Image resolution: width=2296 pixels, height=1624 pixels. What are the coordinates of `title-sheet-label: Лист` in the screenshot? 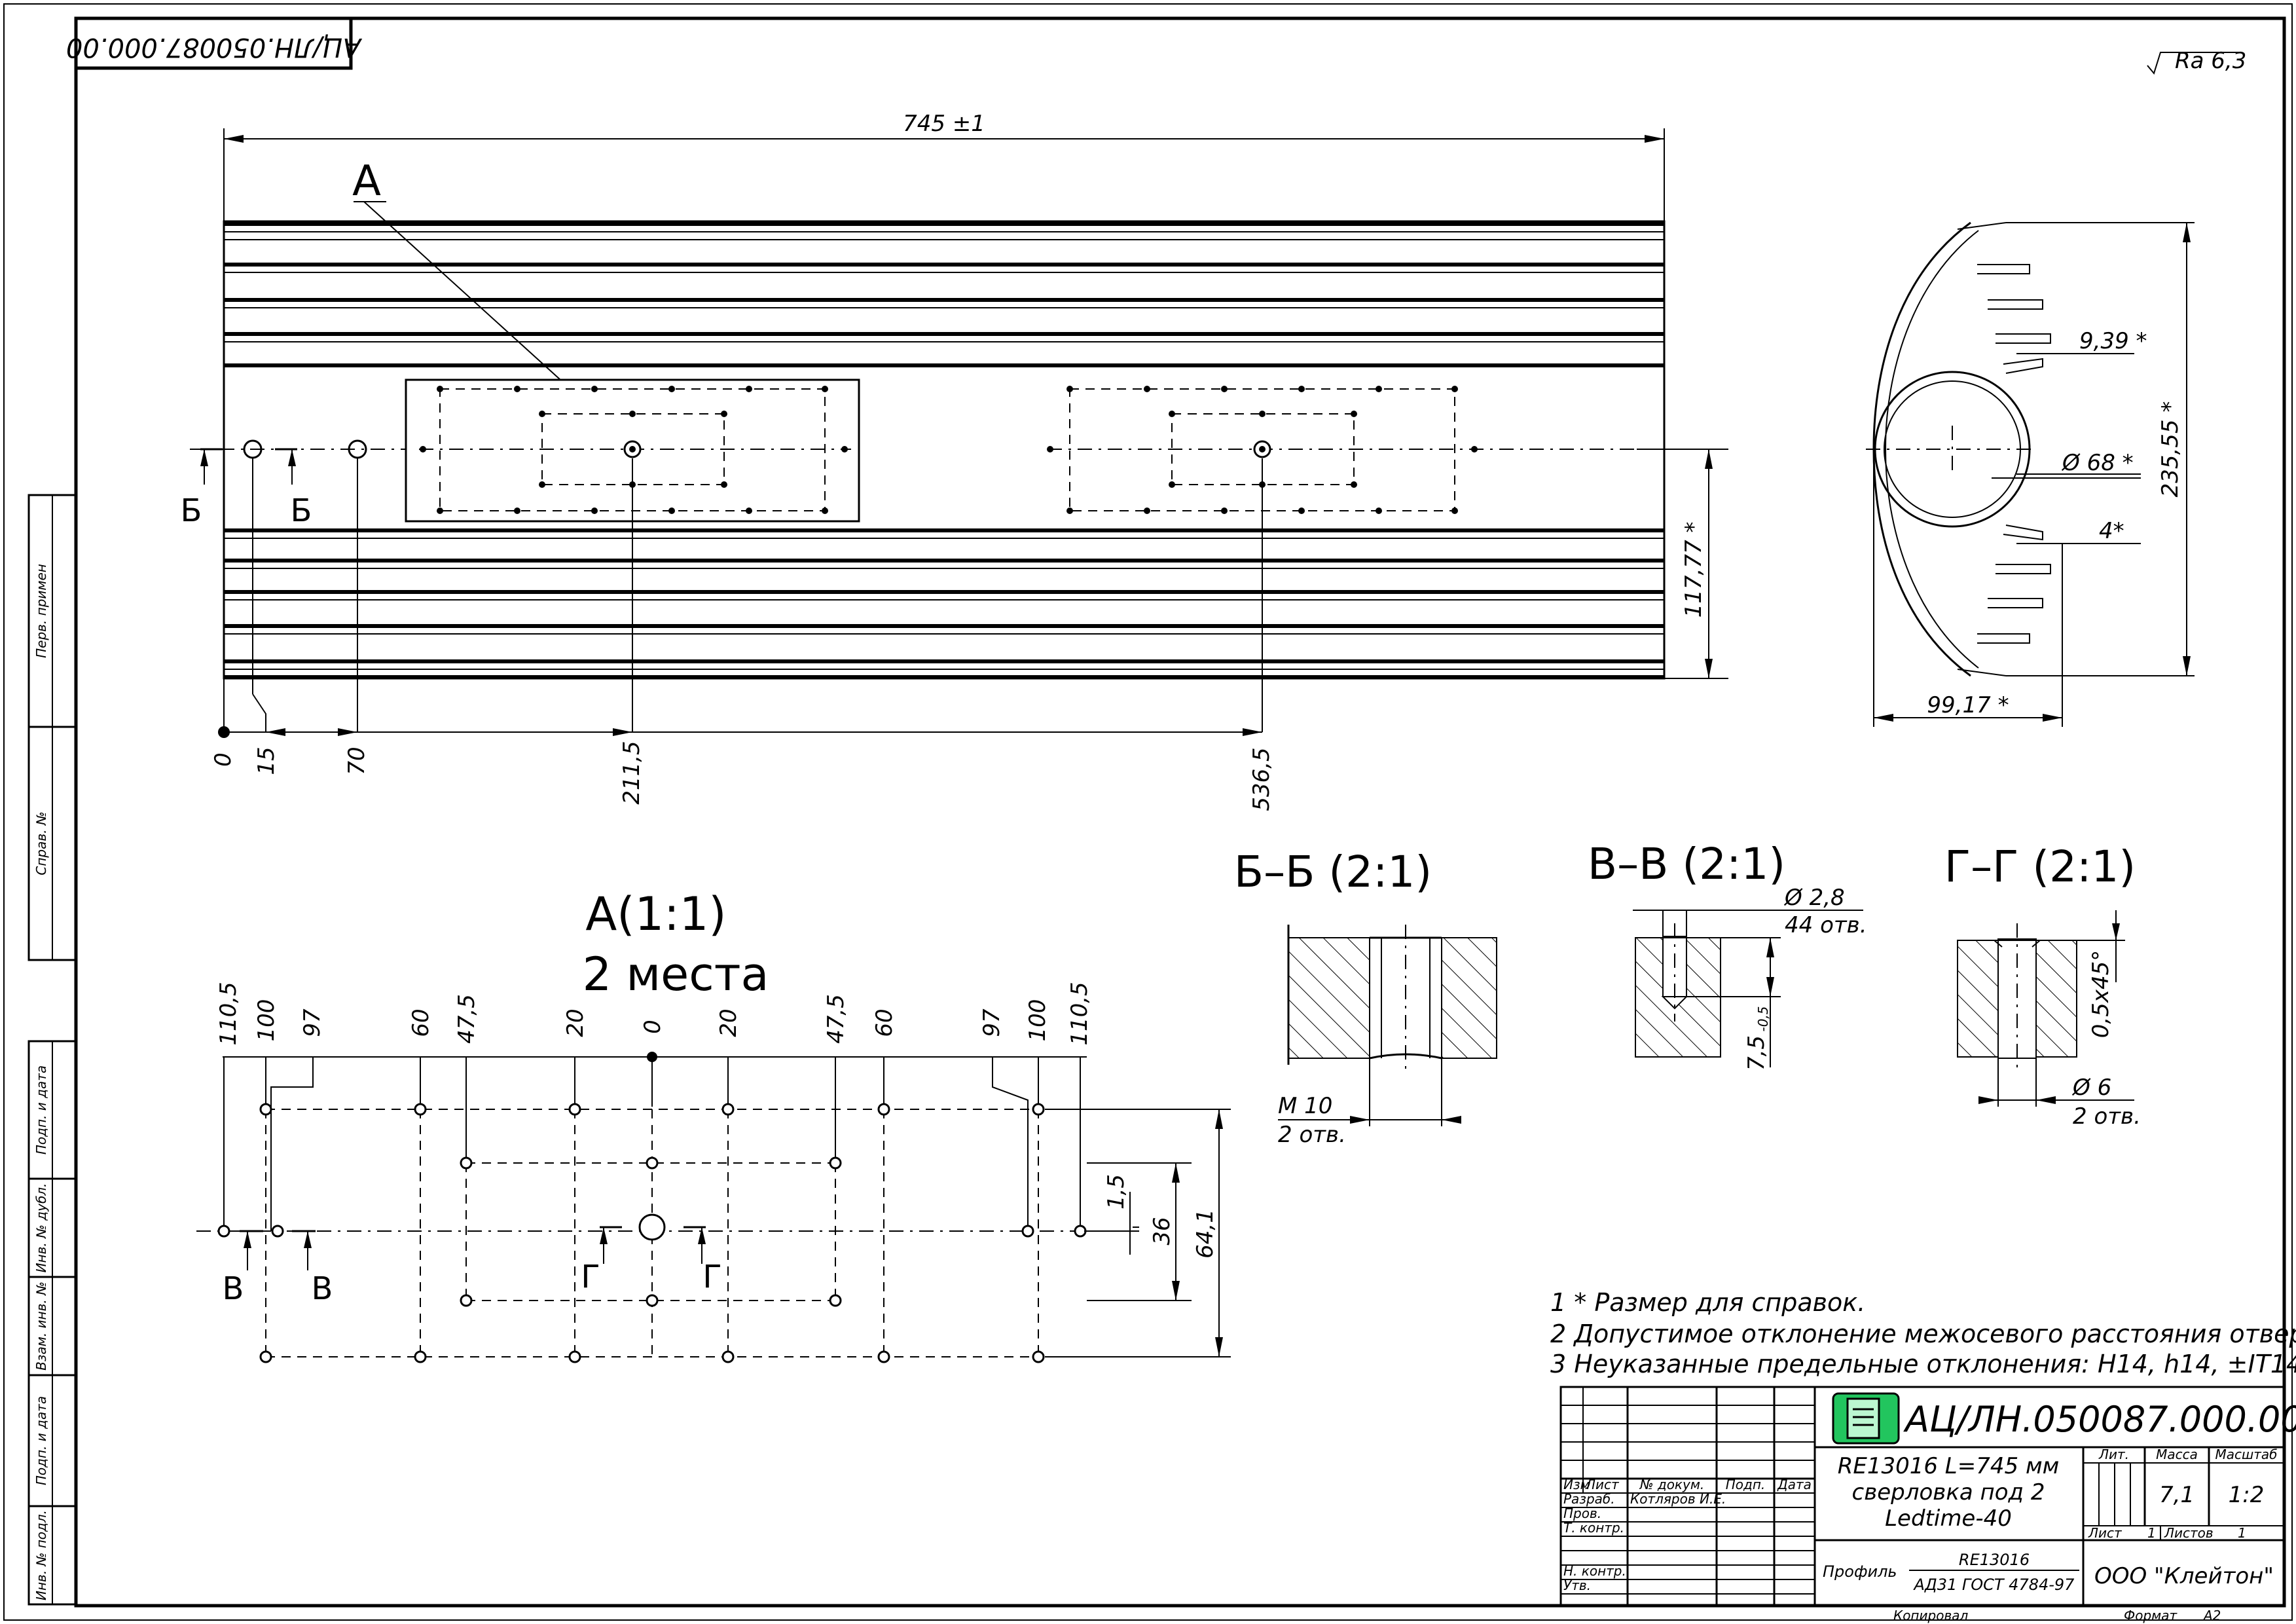 It's located at (2105, 1533).